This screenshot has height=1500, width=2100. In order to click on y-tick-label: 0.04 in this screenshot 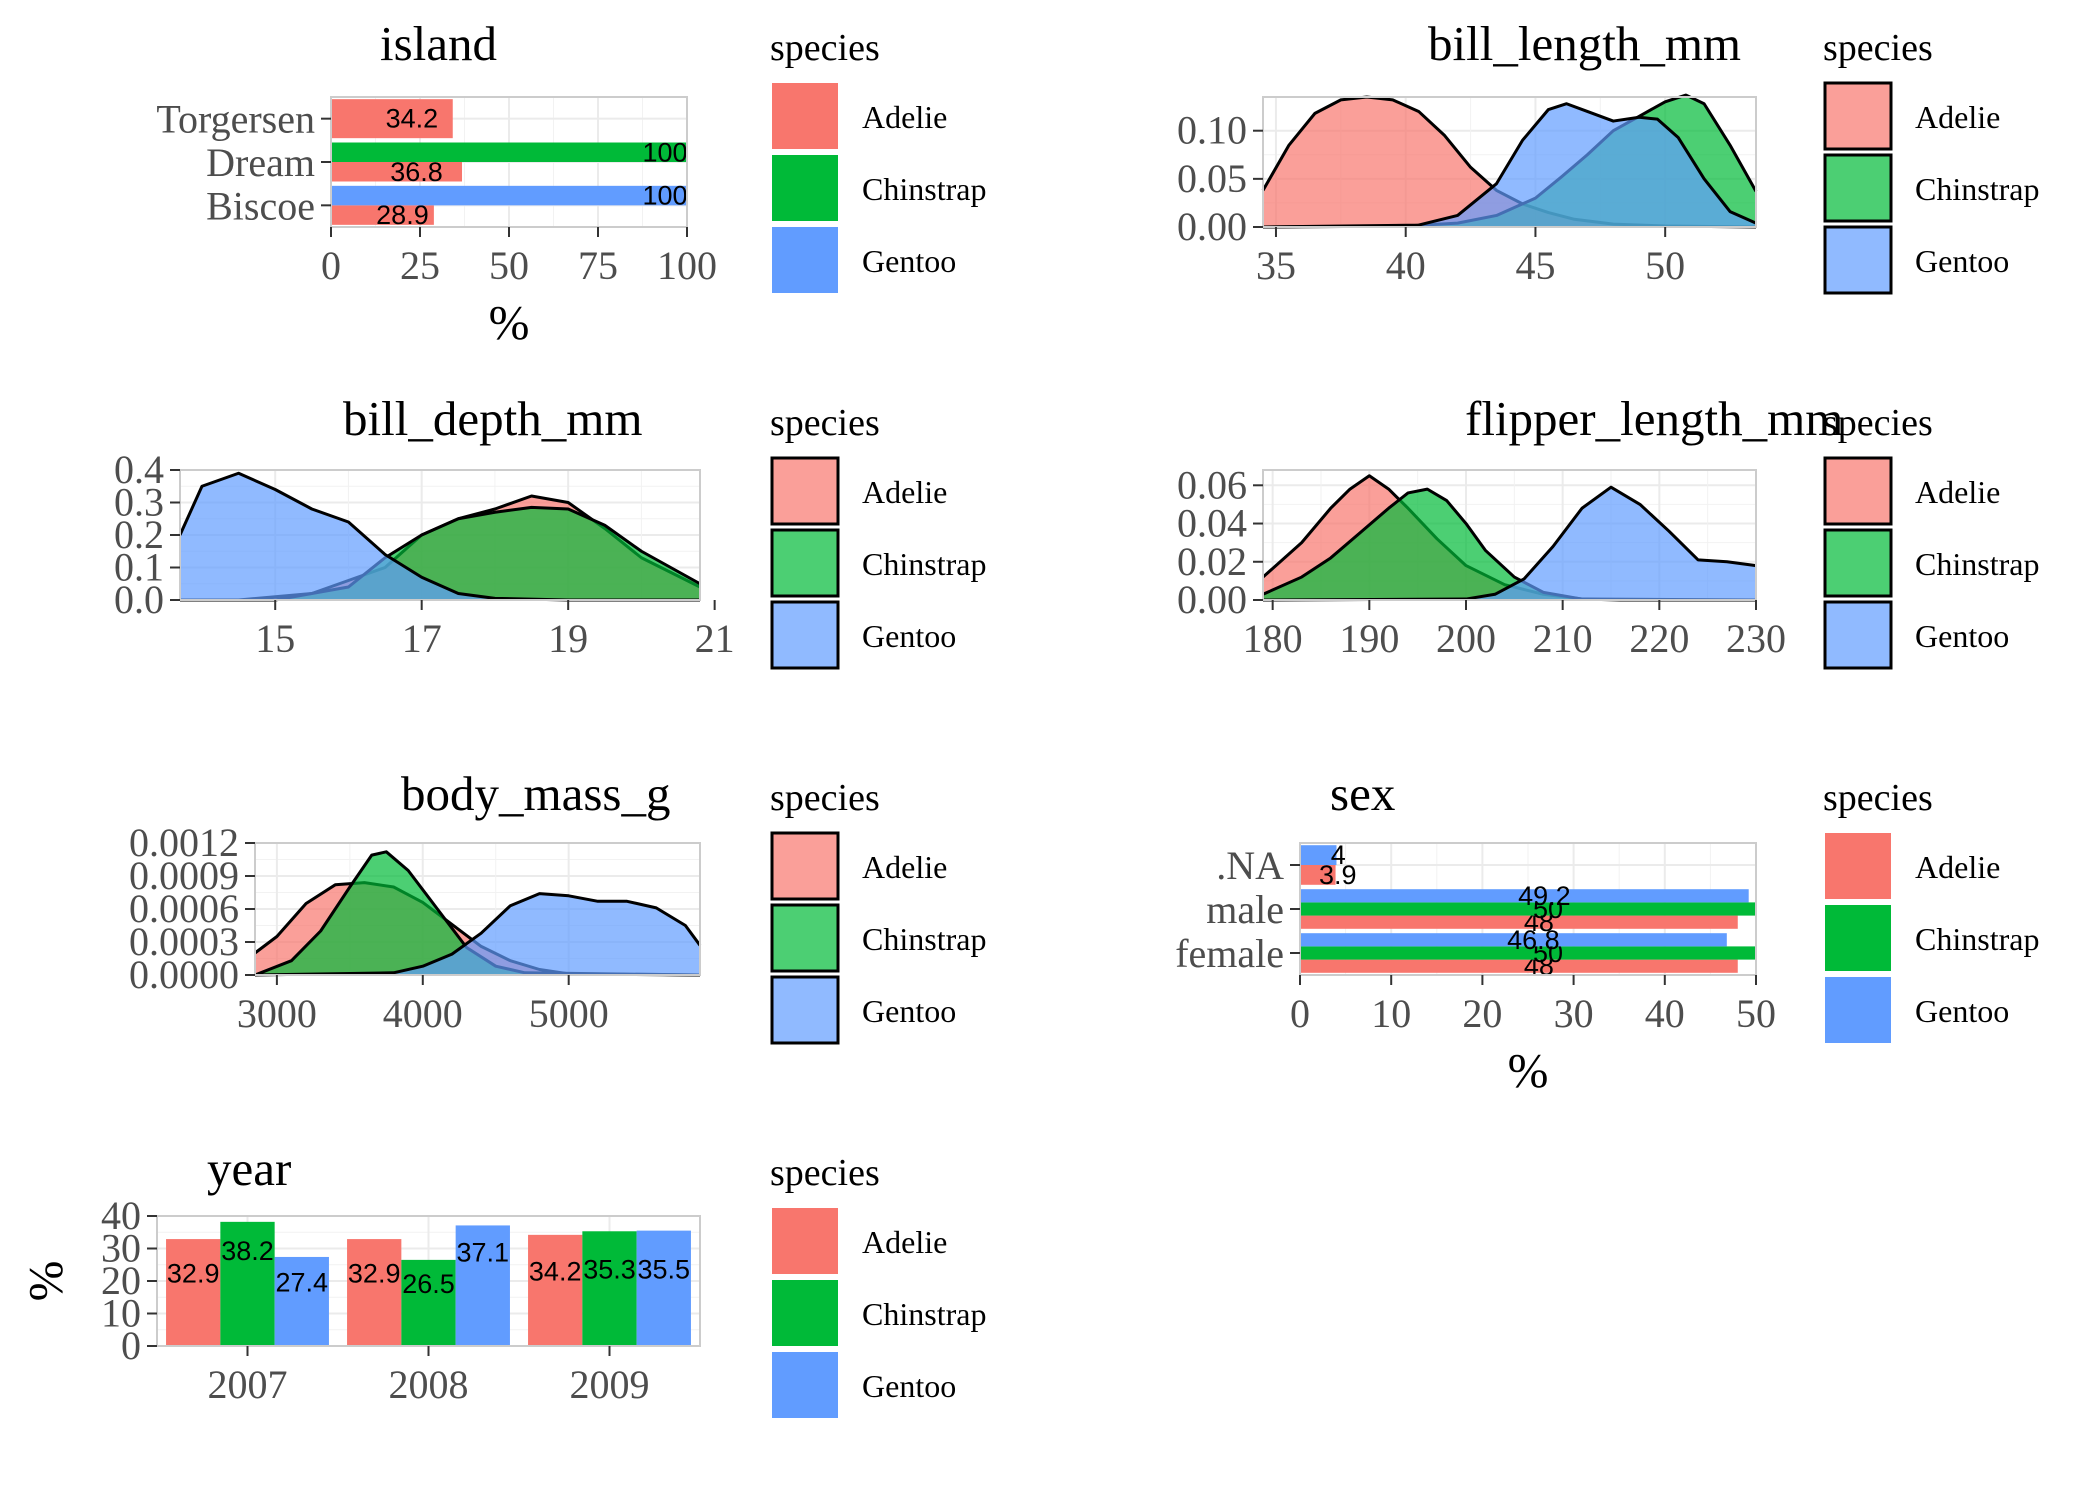, I will do `click(1212, 523)`.